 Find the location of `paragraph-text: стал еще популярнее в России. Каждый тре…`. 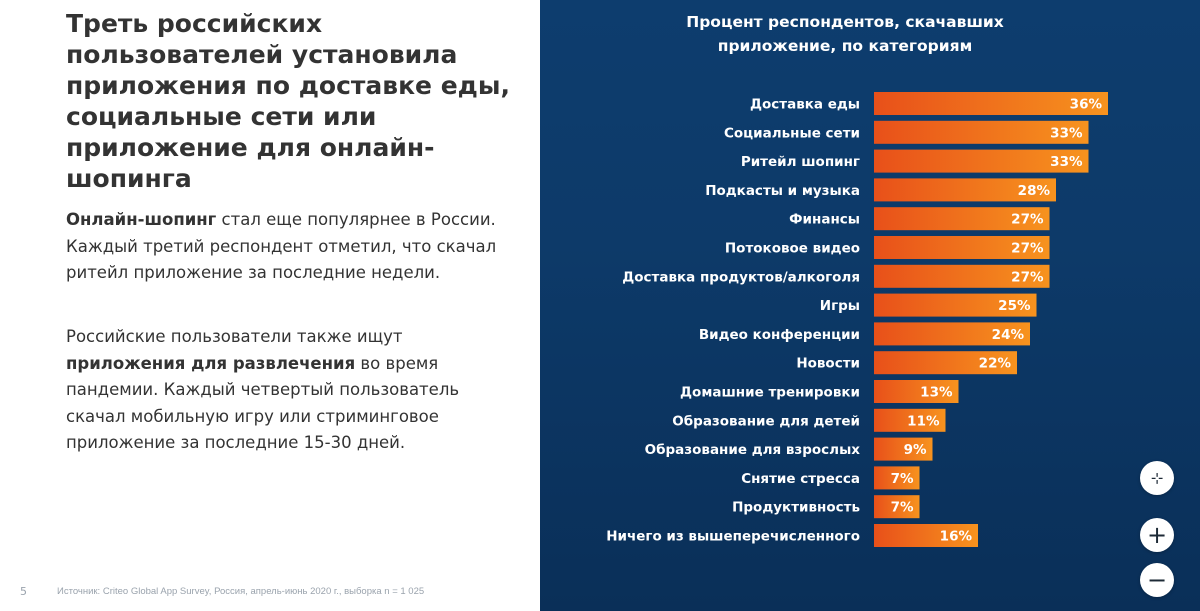

paragraph-text: стал еще популярнее в России. Каждый тре… is located at coordinates (281, 246).